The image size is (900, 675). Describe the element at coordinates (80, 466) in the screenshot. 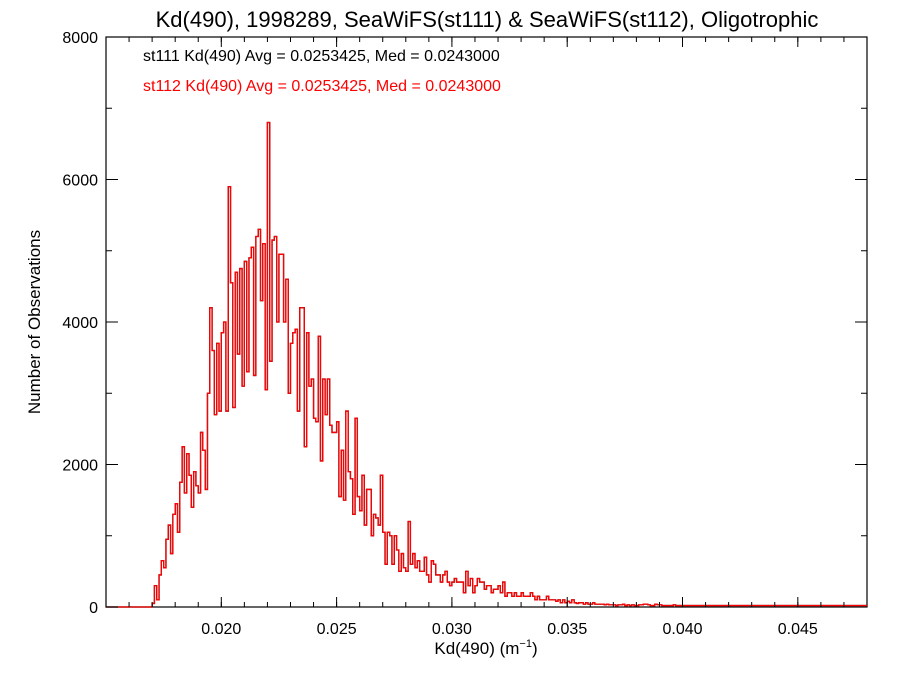

I see `y-tick-label: 2000` at that location.